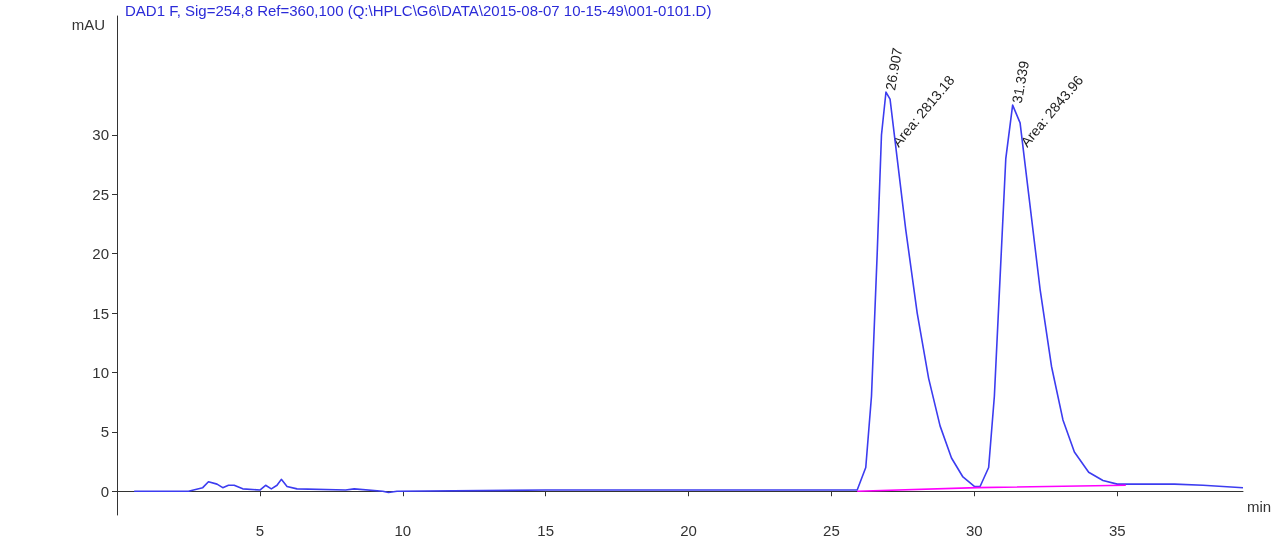  What do you see at coordinates (688, 530) in the screenshot?
I see `x-tick-label: 20` at bounding box center [688, 530].